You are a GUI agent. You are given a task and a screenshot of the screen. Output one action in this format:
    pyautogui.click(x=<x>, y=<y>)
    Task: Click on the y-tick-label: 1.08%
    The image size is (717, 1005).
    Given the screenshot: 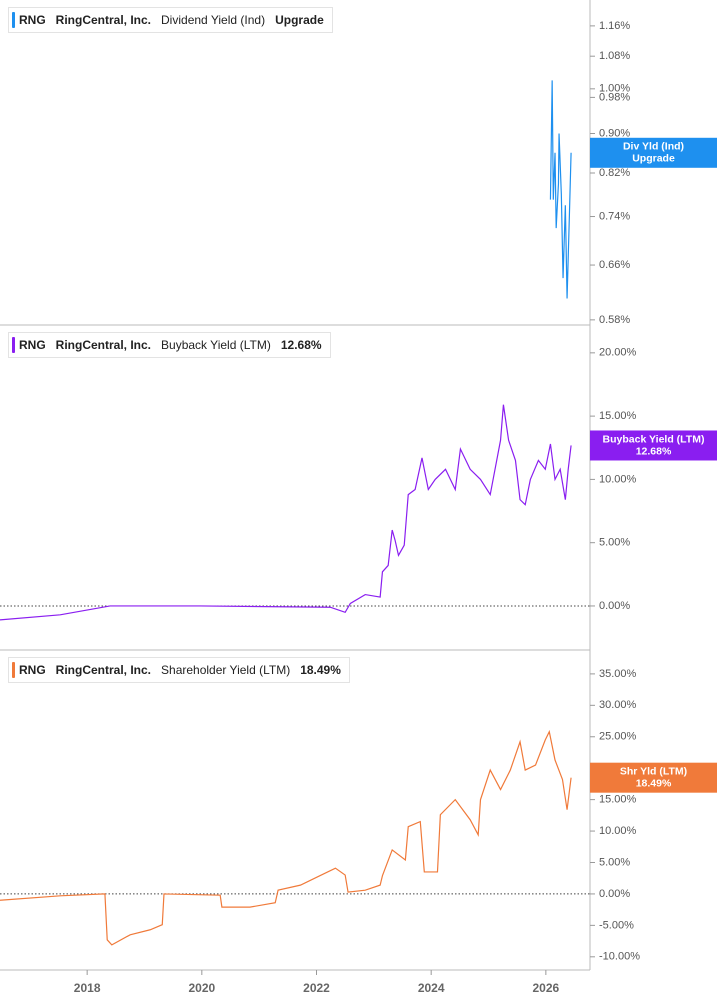 What is the action you would take?
    pyautogui.click(x=614, y=56)
    